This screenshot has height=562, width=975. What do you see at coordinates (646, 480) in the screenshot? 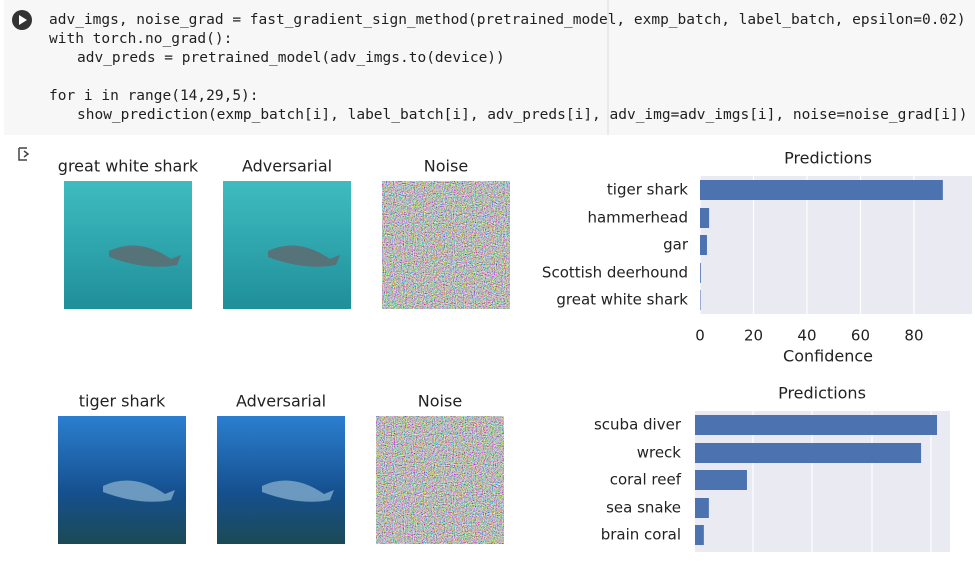
I see `y-tick-label: coral reef` at bounding box center [646, 480].